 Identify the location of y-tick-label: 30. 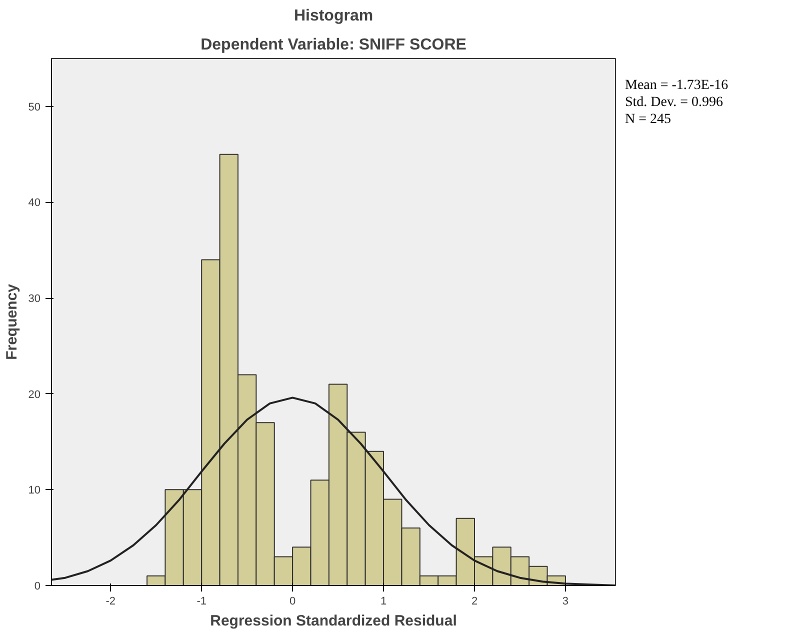
(34, 299).